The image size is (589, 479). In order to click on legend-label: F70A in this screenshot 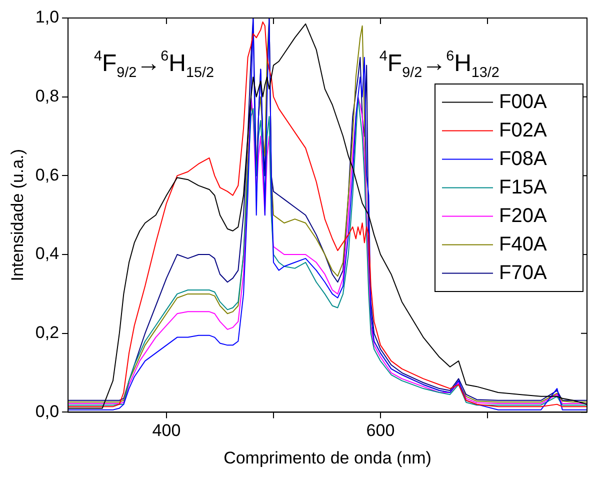, I will do `click(523, 273)`.